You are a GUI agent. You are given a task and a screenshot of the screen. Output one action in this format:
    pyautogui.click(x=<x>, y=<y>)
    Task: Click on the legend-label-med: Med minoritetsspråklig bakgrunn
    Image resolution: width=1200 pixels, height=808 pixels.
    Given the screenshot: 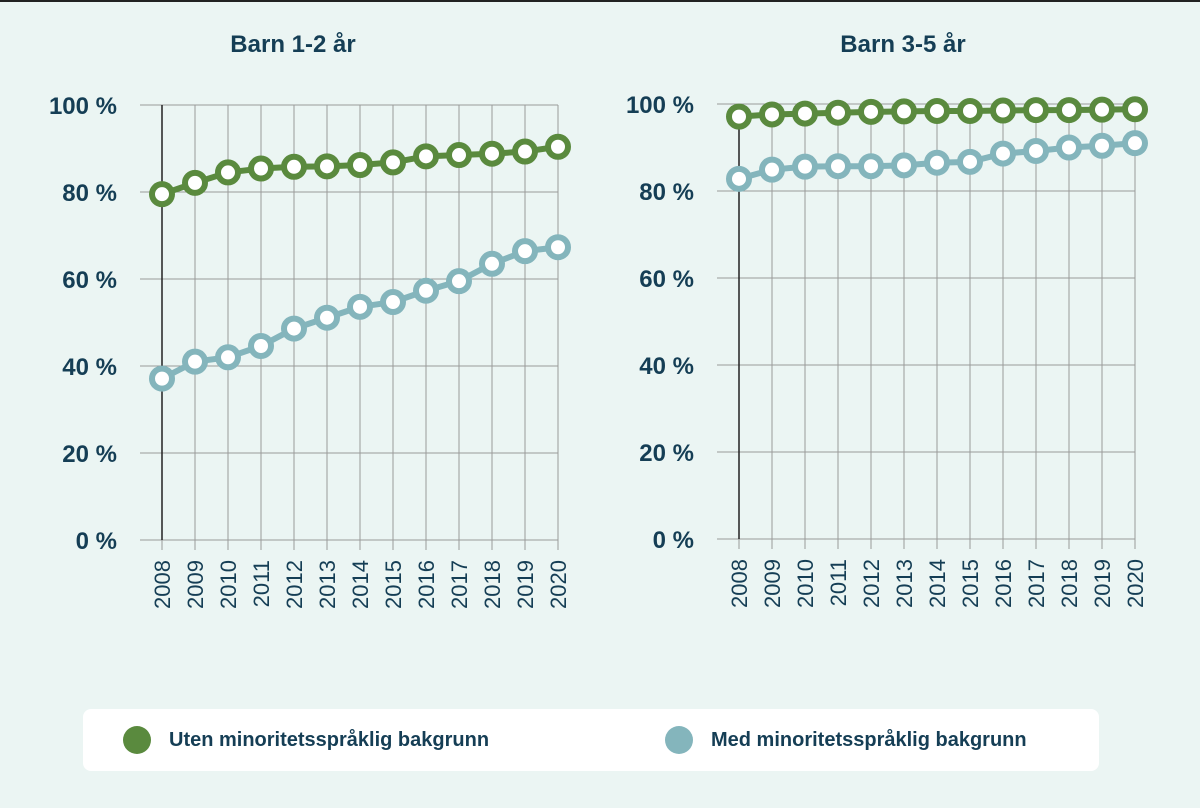 What is the action you would take?
    pyautogui.click(x=869, y=739)
    